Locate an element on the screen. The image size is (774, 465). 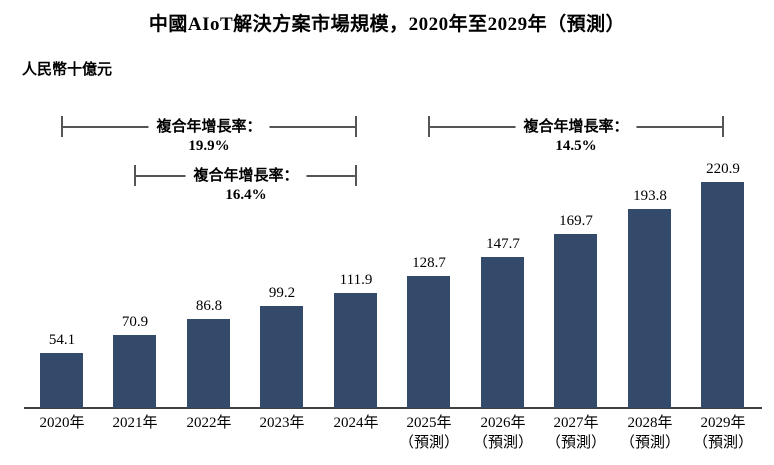
x-axis-tick-label: 2028年 （預測） is located at coordinates (650, 433).